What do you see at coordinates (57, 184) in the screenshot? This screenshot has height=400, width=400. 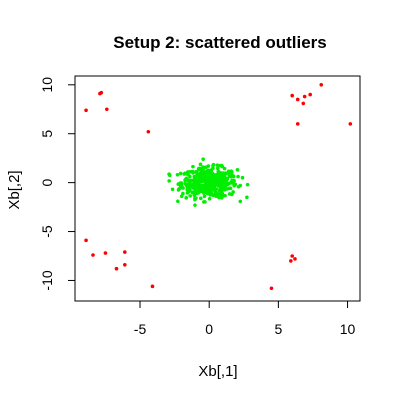 I see `y-axis: -10 -5 0 5 10` at bounding box center [57, 184].